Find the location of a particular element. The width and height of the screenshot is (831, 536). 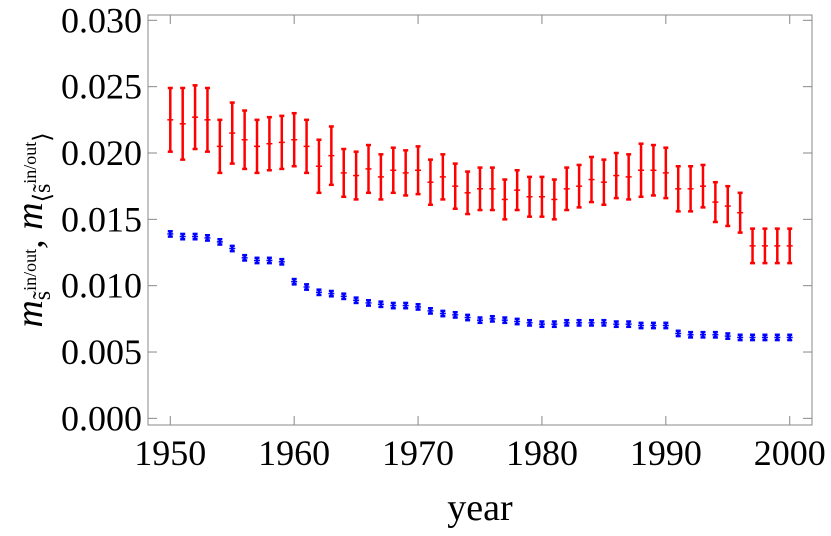

y-label-part: s̃ is located at coordinates (43, 295).